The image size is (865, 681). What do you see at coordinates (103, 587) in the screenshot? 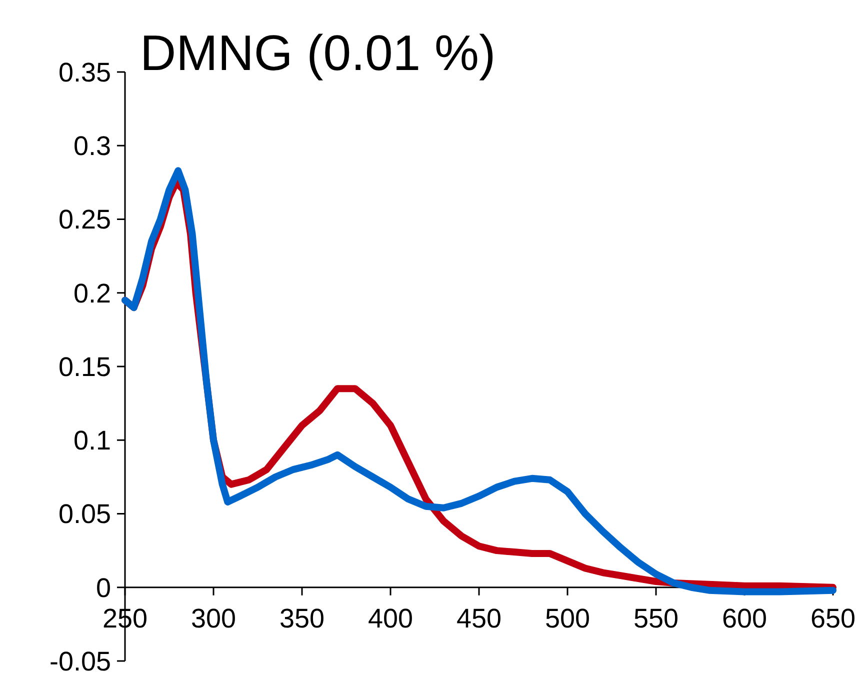
I see `y-tick-label: 0` at bounding box center [103, 587].